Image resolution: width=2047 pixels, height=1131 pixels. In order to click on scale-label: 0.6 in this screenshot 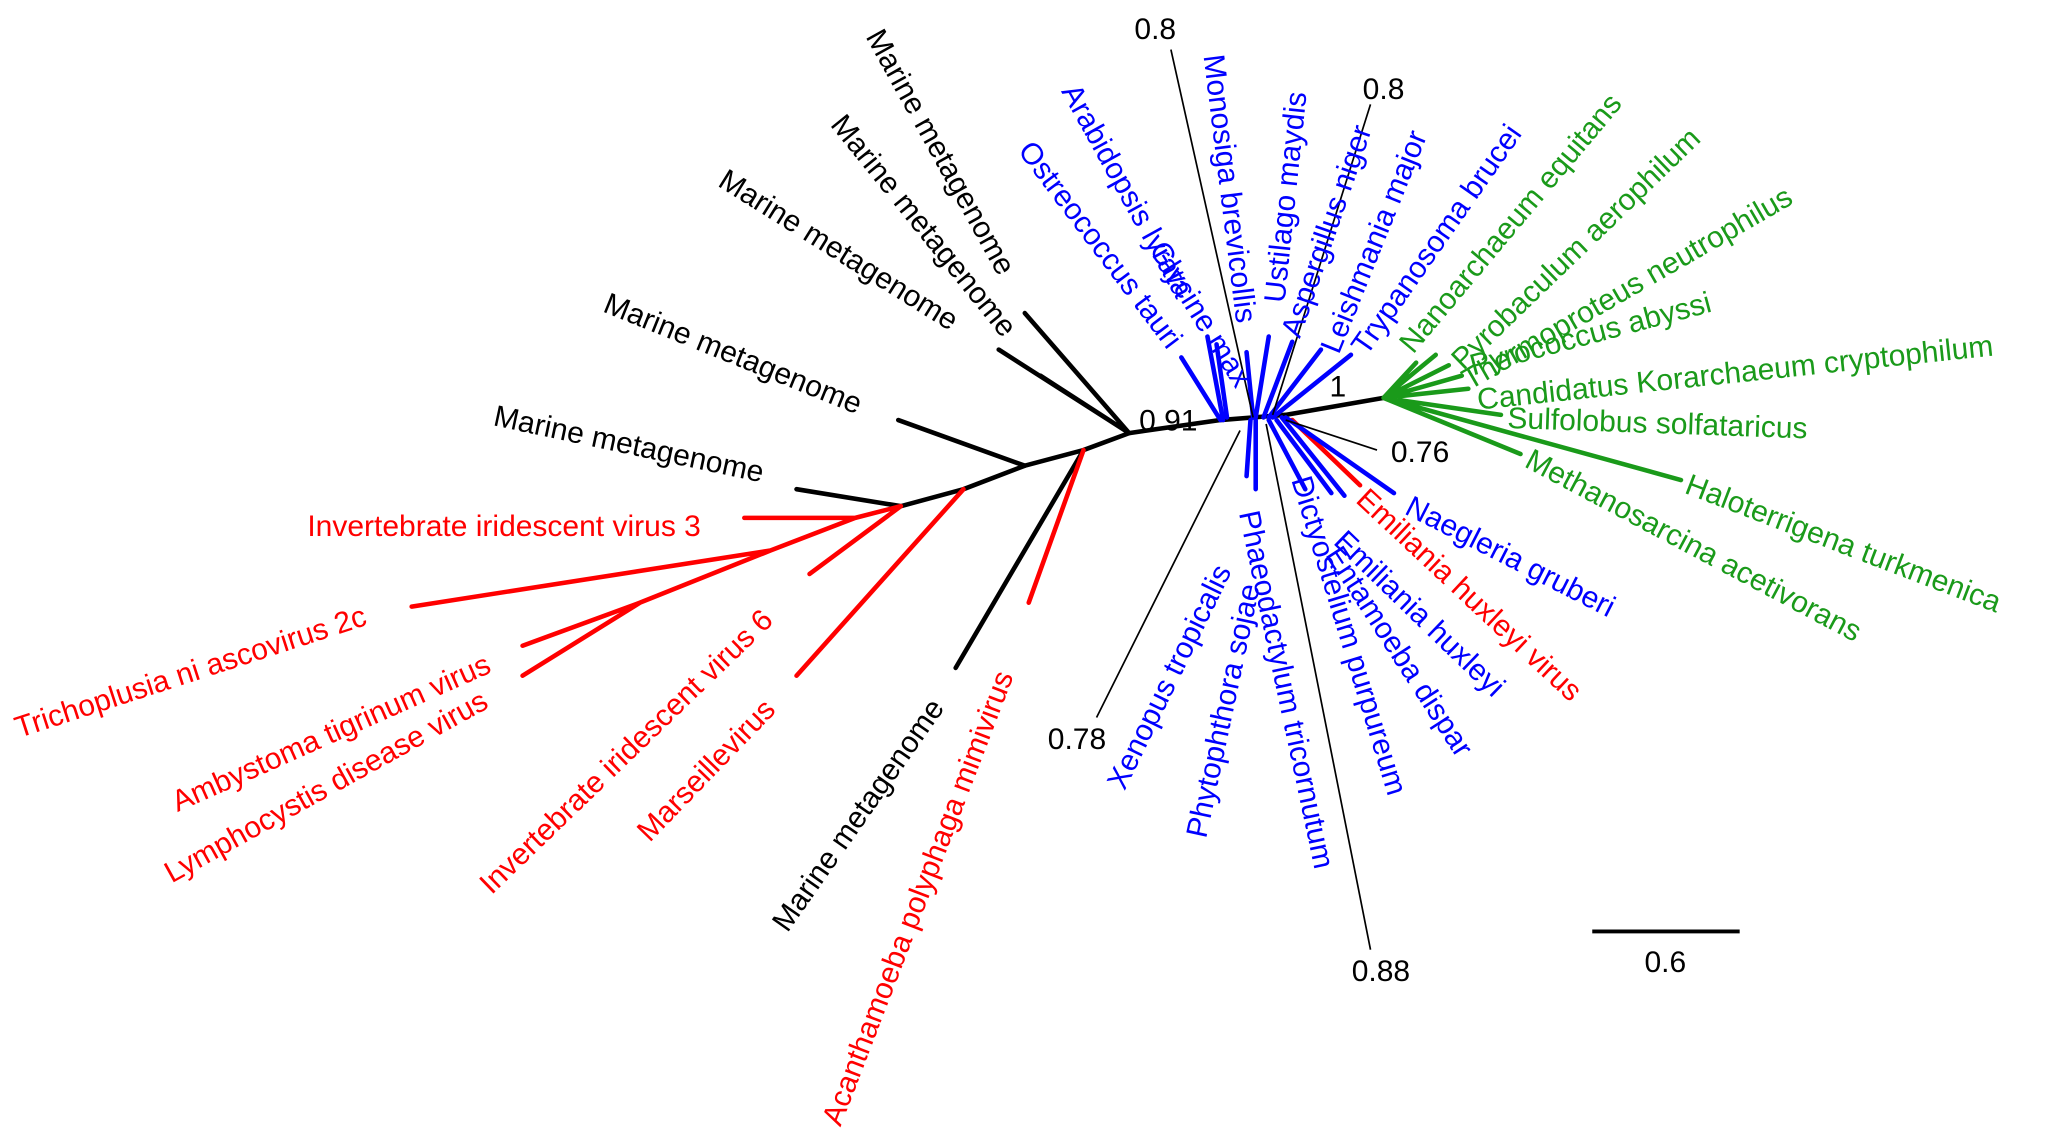, I will do `click(1665, 962)`.